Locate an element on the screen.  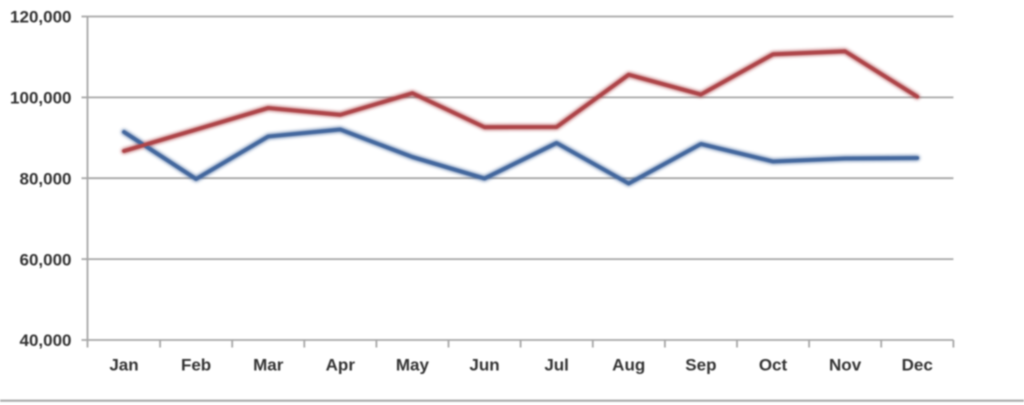
svg-text: Dec is located at coordinates (917, 364).